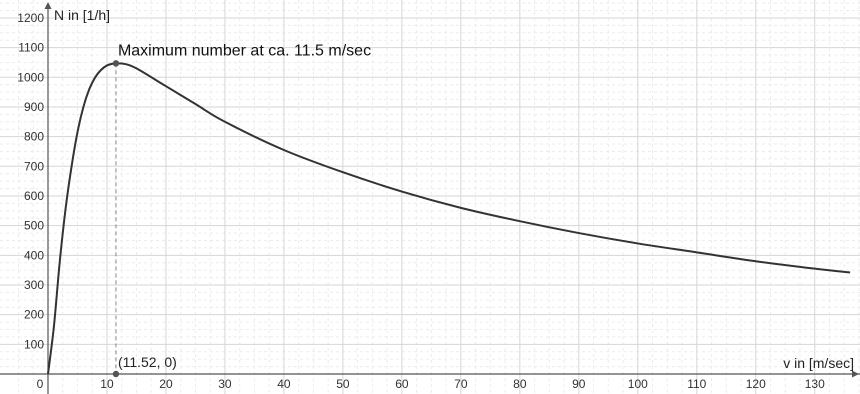 This screenshot has height=394, width=860. Describe the element at coordinates (696, 384) in the screenshot. I see `x-tick-label: 110` at that location.